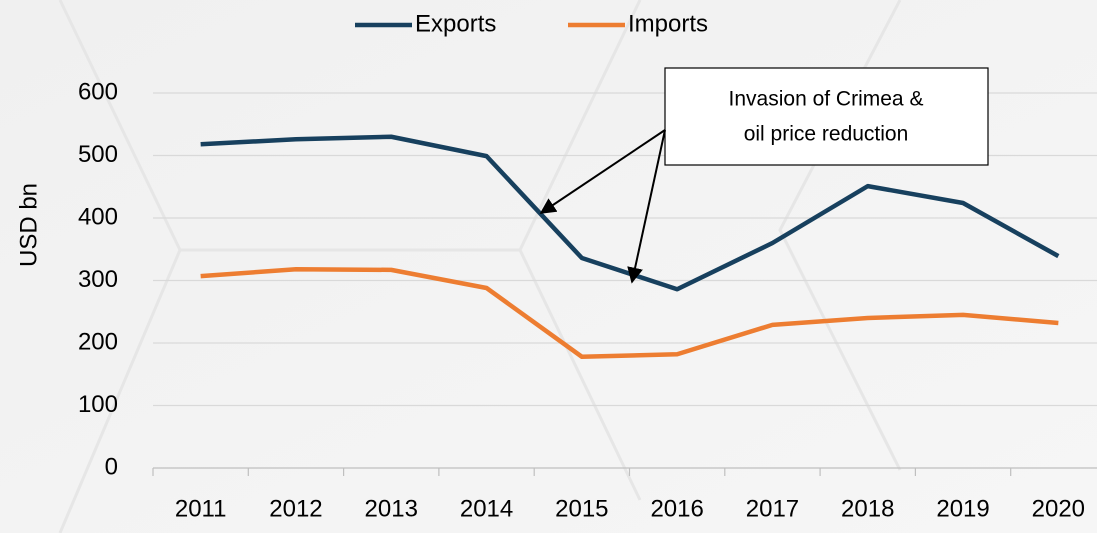  I want to click on y-tick-label: 400, so click(98, 216).